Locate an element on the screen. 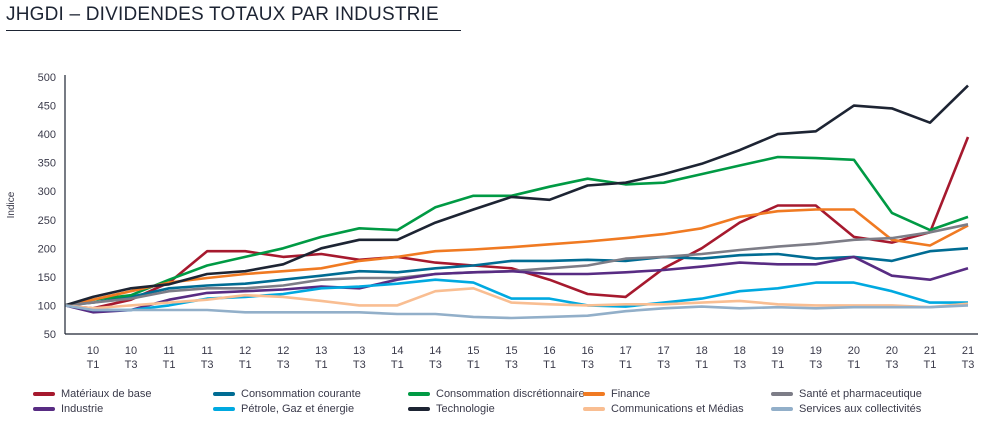 The width and height of the screenshot is (990, 425). y-tick-label: 200 is located at coordinates (47, 249).